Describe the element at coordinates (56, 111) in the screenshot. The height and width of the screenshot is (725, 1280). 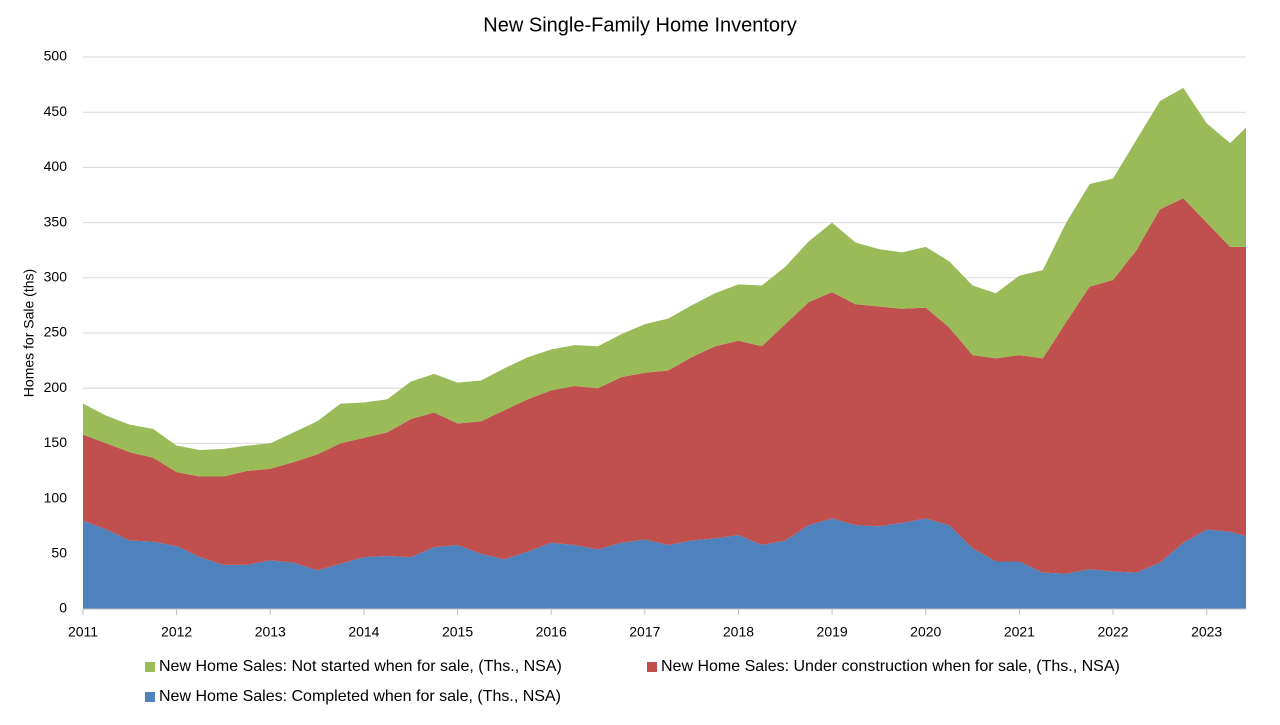
I see `y-tick-label: 450` at that location.